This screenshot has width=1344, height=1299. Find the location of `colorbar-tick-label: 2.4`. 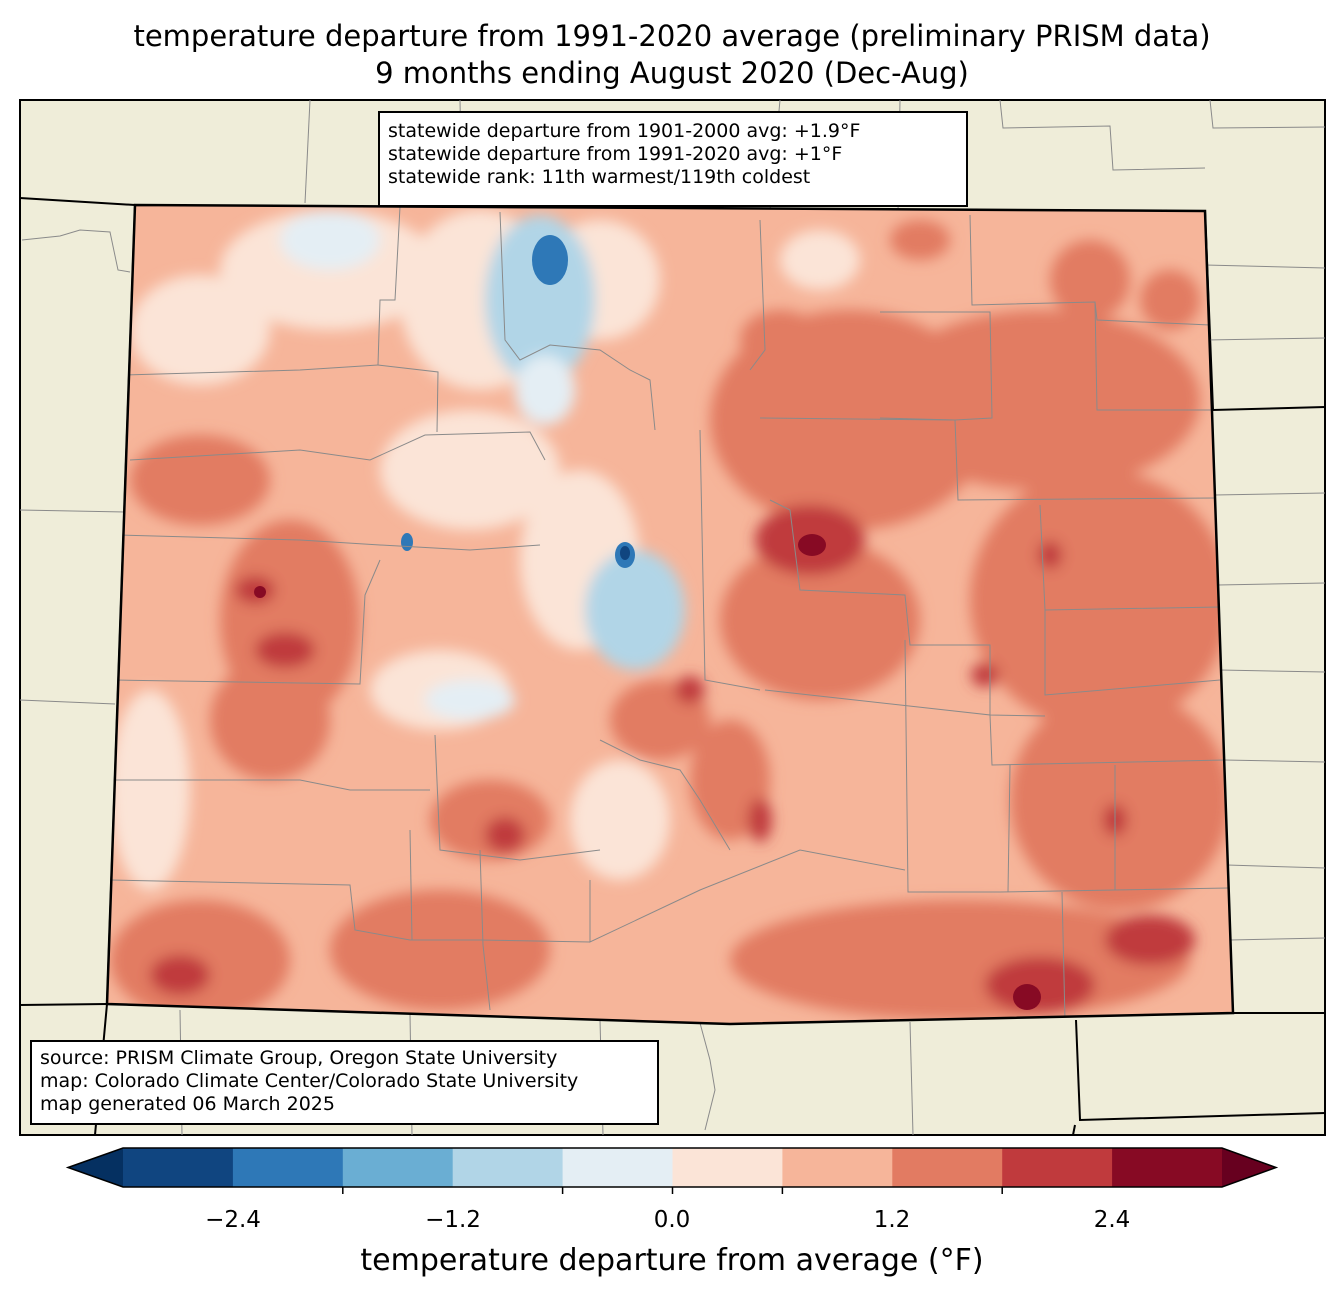

colorbar-tick-label: 2.4 is located at coordinates (1112, 1220).